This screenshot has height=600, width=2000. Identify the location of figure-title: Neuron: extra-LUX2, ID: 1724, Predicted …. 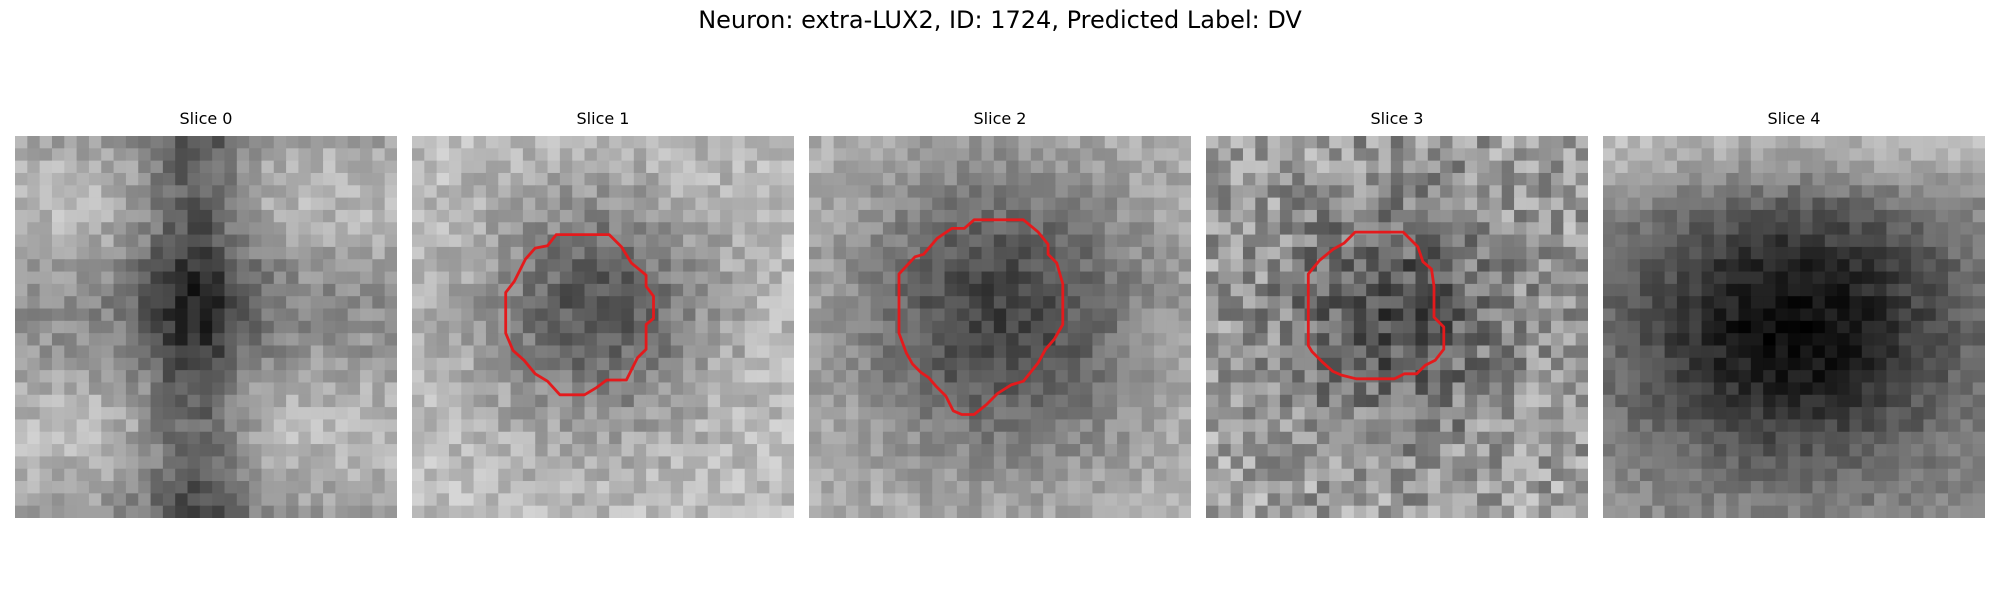
(1000, 20).